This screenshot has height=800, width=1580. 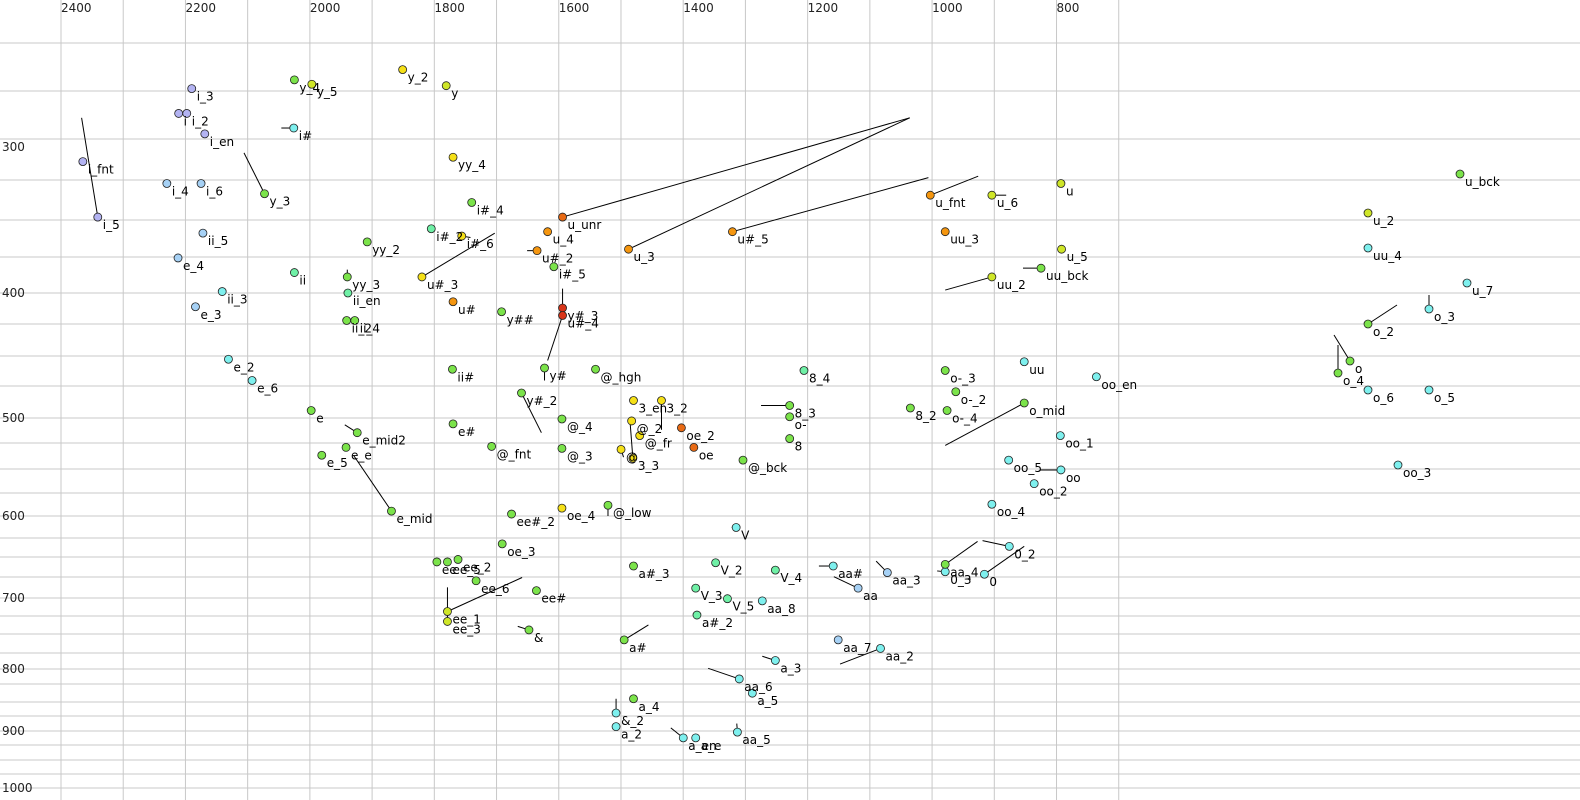 What do you see at coordinates (442, 285) in the screenshot?
I see `vowel-point-label: u#_3` at bounding box center [442, 285].